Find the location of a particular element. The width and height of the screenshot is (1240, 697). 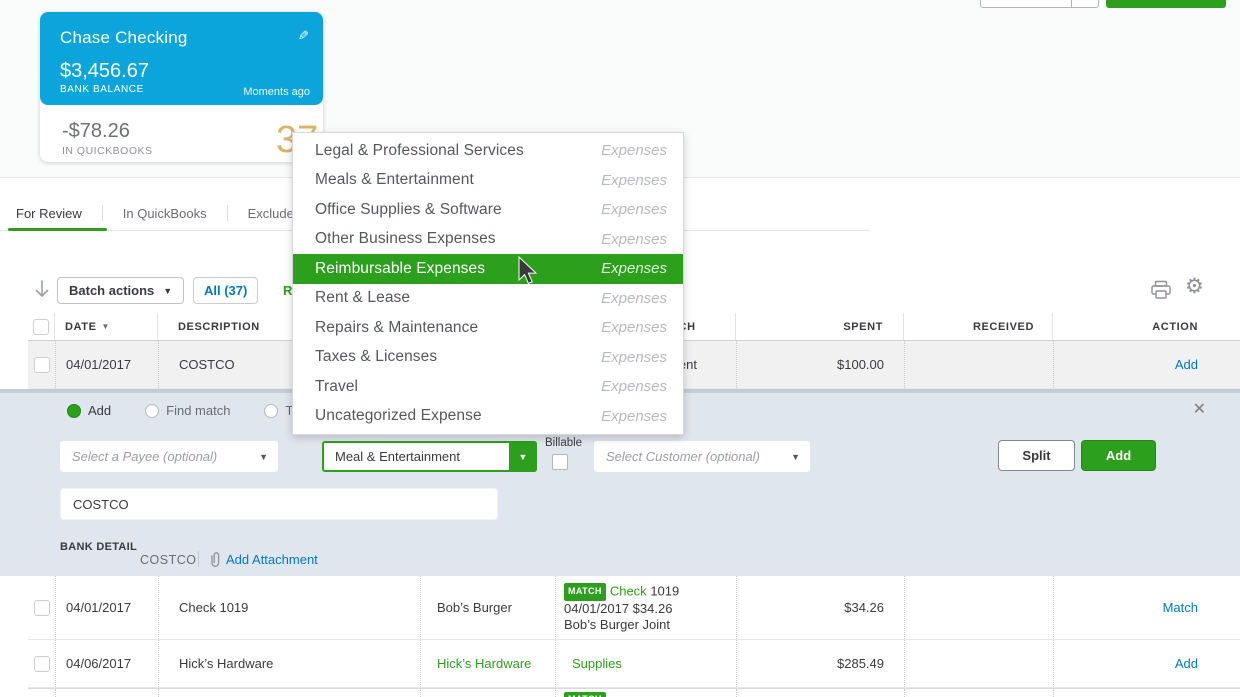

cell-action: Add is located at coordinates (1146, 663).